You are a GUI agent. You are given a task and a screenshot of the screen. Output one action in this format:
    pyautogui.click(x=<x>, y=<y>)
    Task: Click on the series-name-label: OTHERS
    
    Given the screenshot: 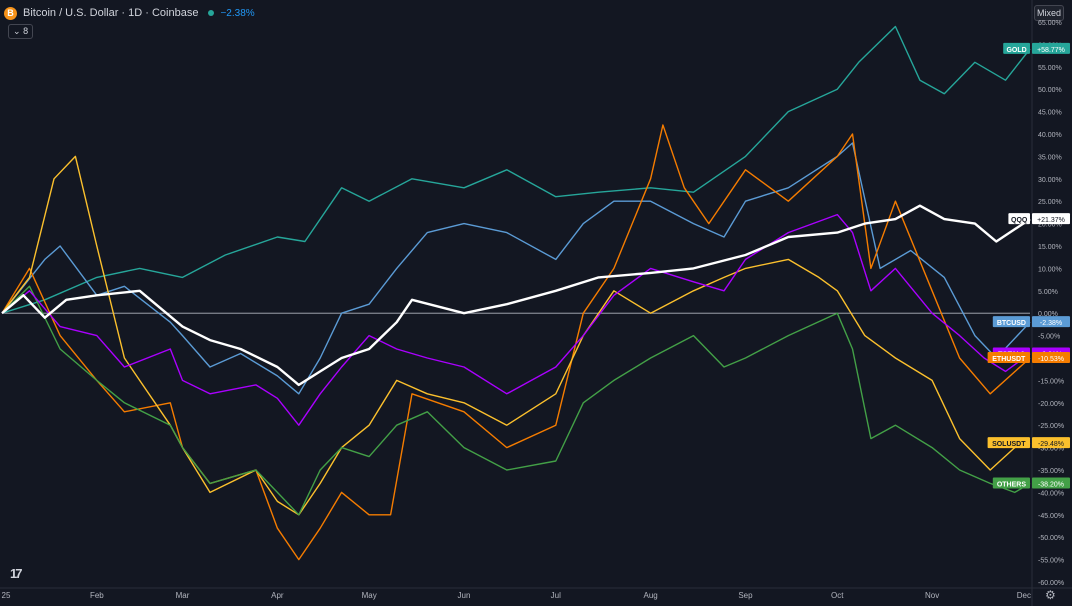 What is the action you would take?
    pyautogui.click(x=1012, y=484)
    